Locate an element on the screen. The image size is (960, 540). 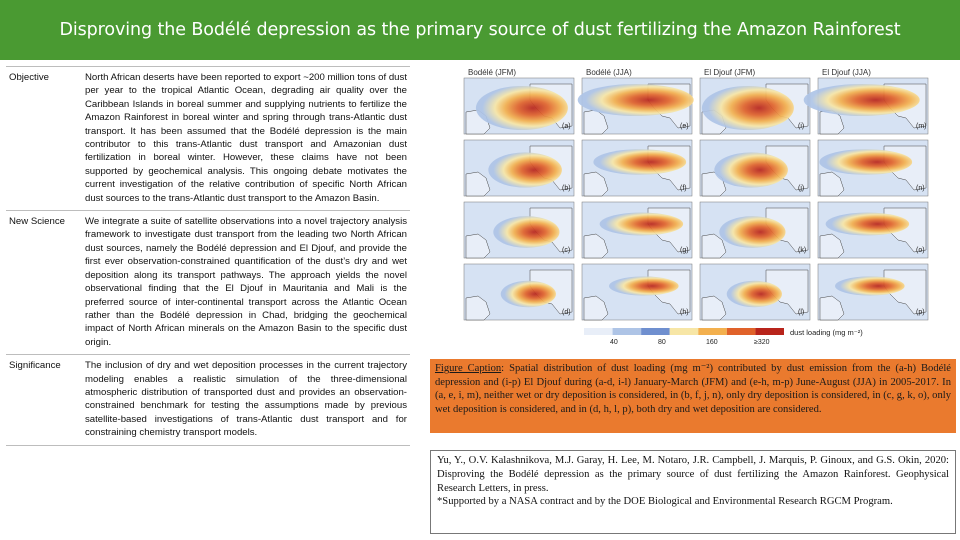
map-panel: (o) is located at coordinates (873, 230).